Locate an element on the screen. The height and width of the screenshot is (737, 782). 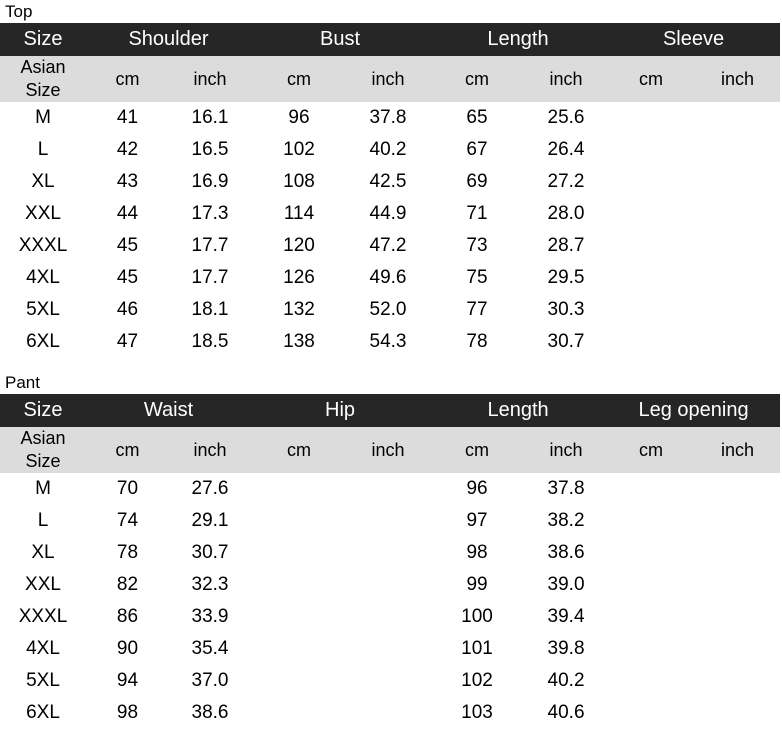
measurement-cell: 17.3 is located at coordinates (210, 213).